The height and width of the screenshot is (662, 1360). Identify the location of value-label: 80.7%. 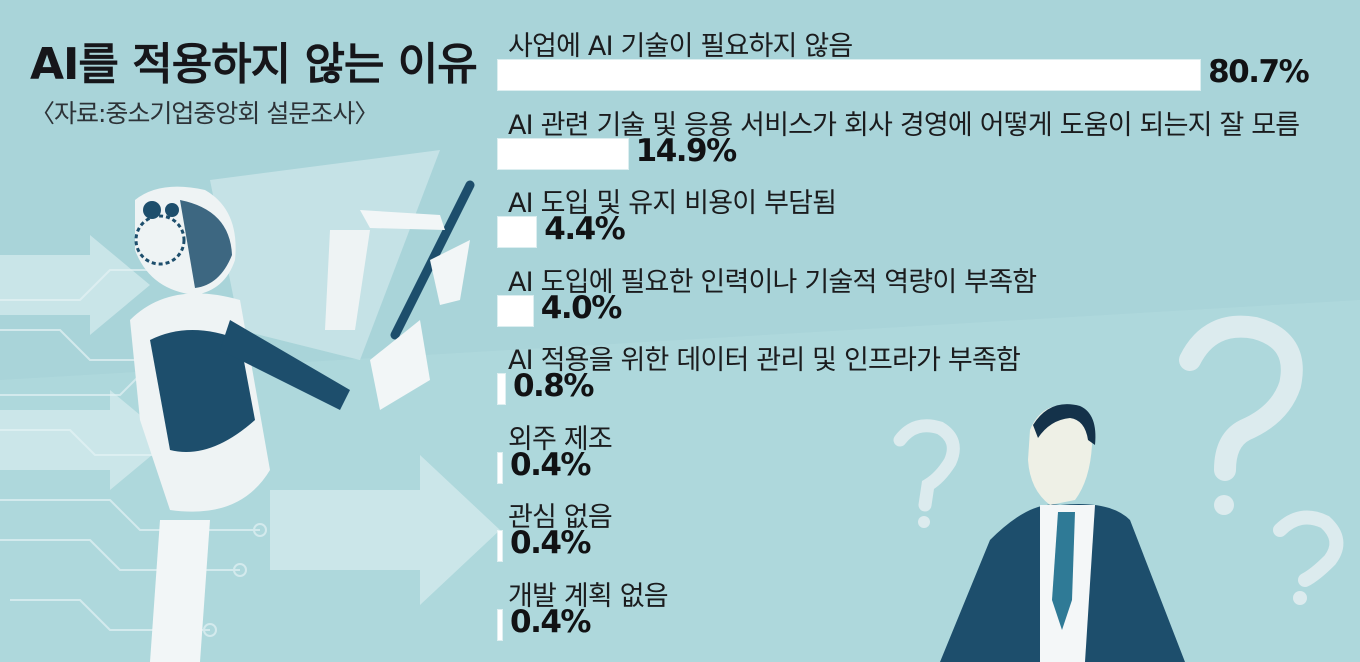
(1259, 72).